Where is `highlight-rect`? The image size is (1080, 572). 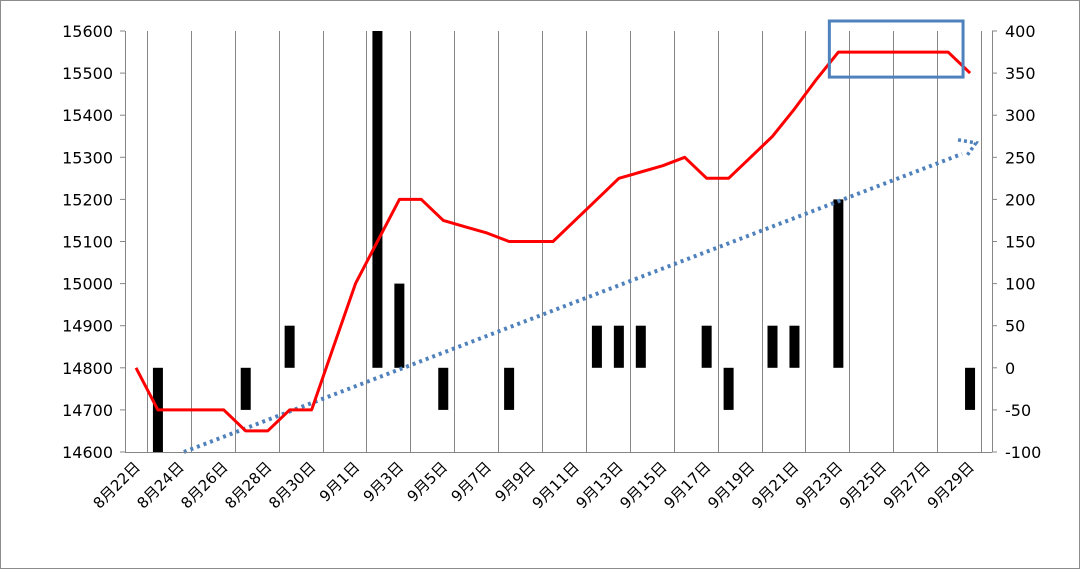 highlight-rect is located at coordinates (896, 49).